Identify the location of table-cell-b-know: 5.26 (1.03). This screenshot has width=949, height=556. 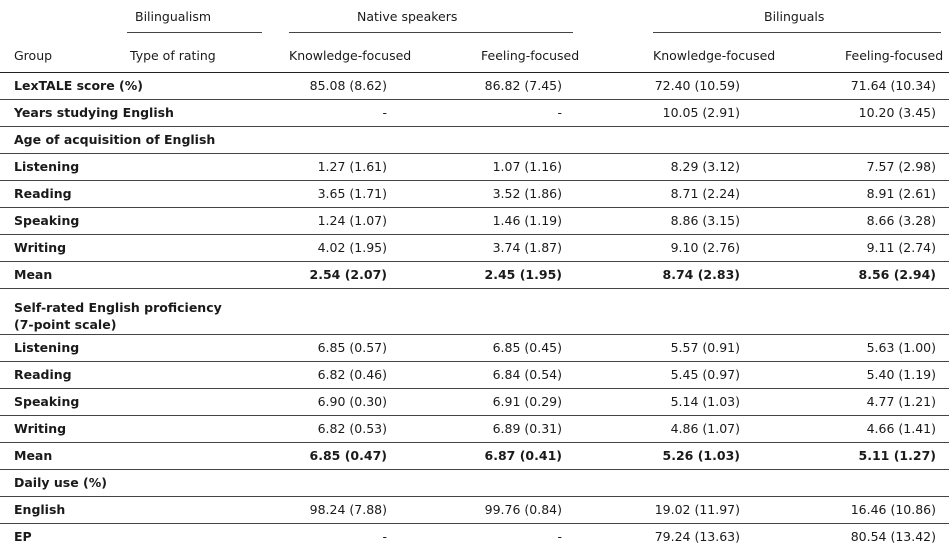
(701, 455).